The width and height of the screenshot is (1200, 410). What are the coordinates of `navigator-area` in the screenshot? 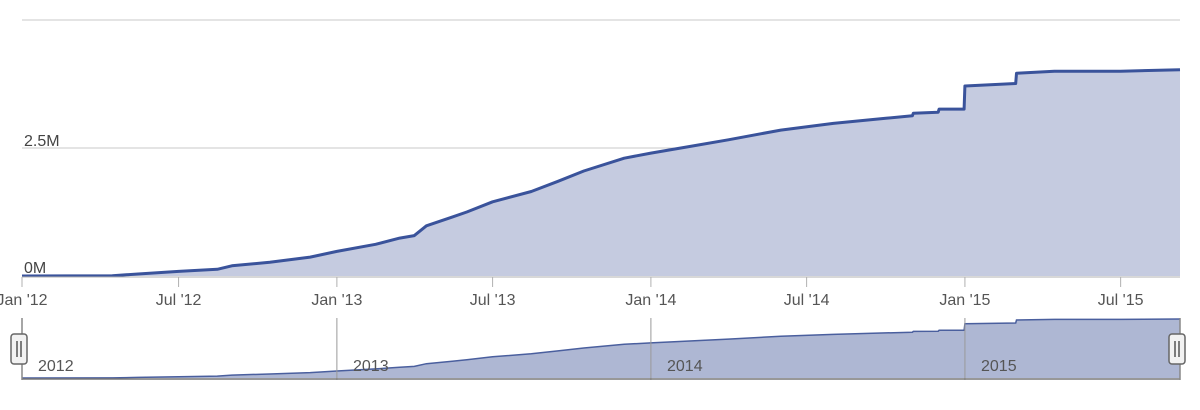 It's located at (601, 348).